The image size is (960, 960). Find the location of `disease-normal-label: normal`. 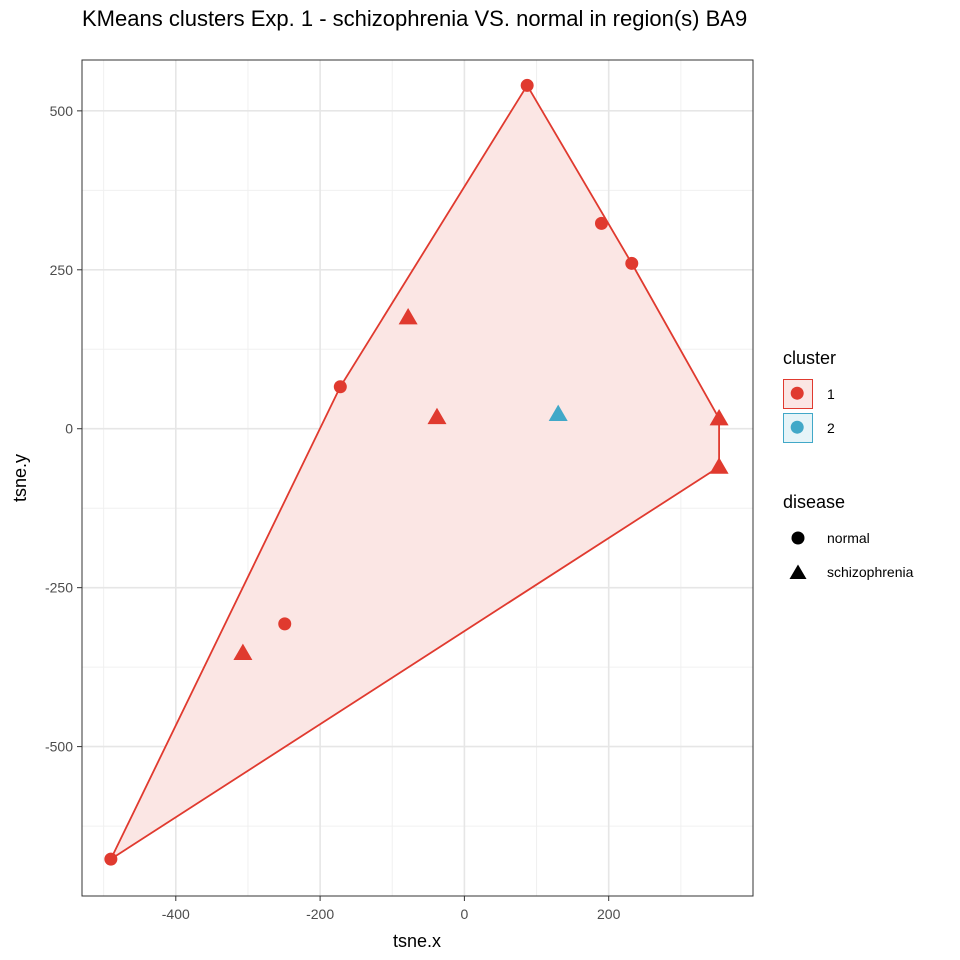

disease-normal-label: normal is located at coordinates (848, 538).